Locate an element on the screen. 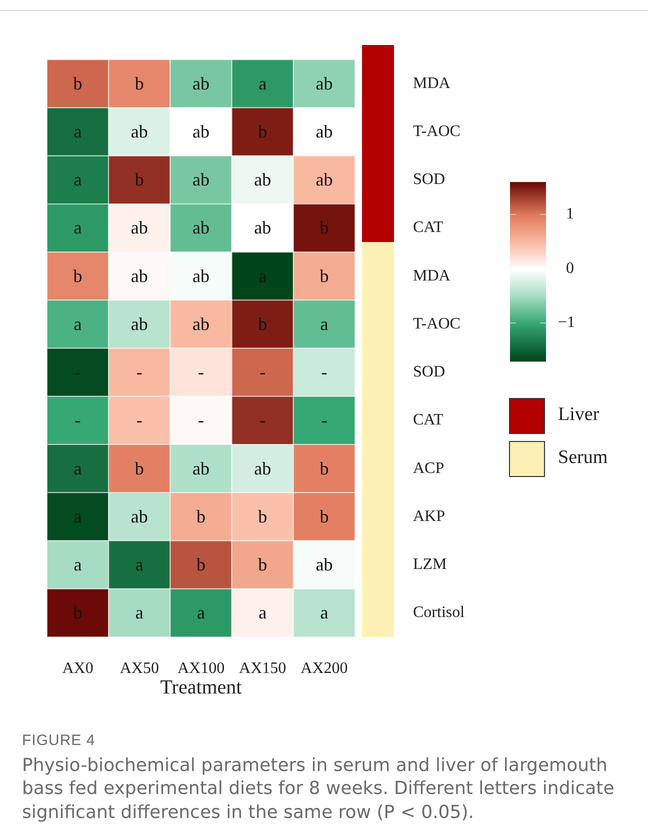  x-tick-label: AX0 is located at coordinates (78, 668).